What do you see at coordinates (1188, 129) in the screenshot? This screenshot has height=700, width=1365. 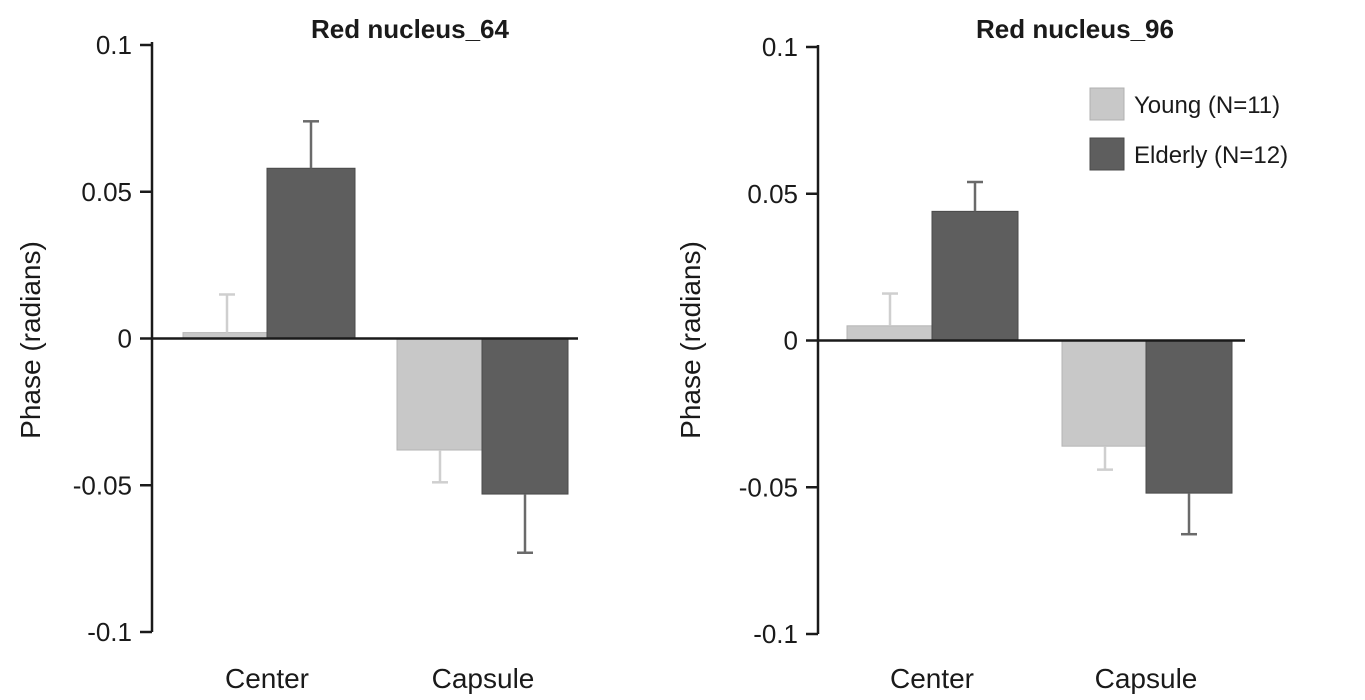 I see `legend: Young (N=11) Elderly (N=12)` at bounding box center [1188, 129].